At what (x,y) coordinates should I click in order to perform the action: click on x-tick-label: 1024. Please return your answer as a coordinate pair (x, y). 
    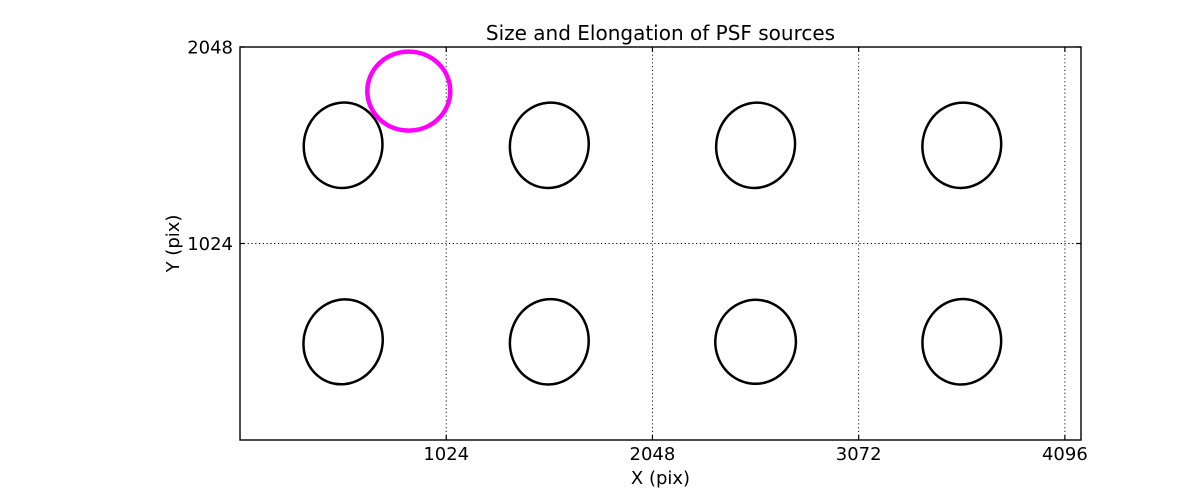
    Looking at the image, I should click on (446, 454).